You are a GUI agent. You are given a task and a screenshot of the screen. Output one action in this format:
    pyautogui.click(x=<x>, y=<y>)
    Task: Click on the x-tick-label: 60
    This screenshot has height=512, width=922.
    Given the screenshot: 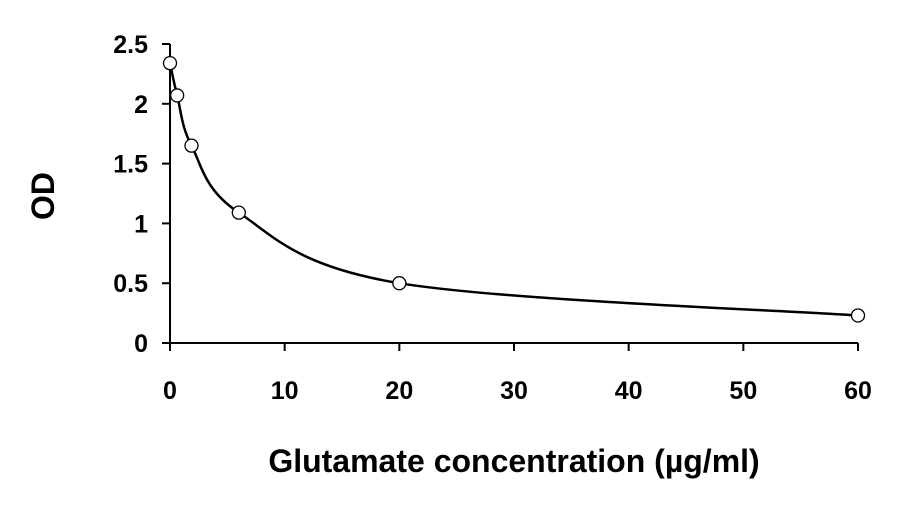 What is the action you would take?
    pyautogui.click(x=858, y=391)
    